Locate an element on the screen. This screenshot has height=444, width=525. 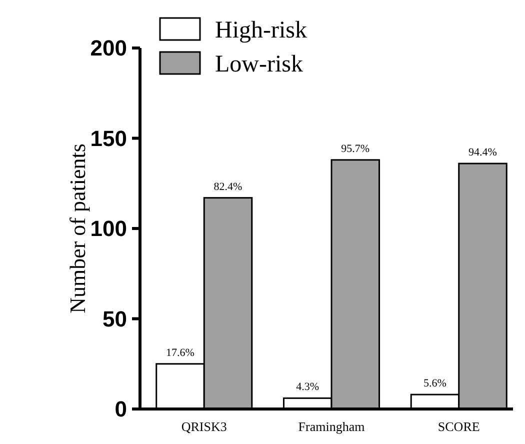
legend-label: High-risk is located at coordinates (261, 30).